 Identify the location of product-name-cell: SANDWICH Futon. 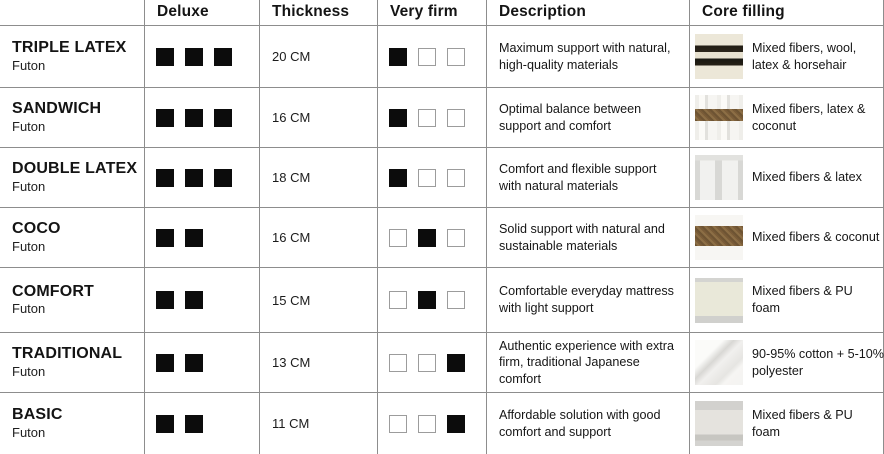
(72, 118).